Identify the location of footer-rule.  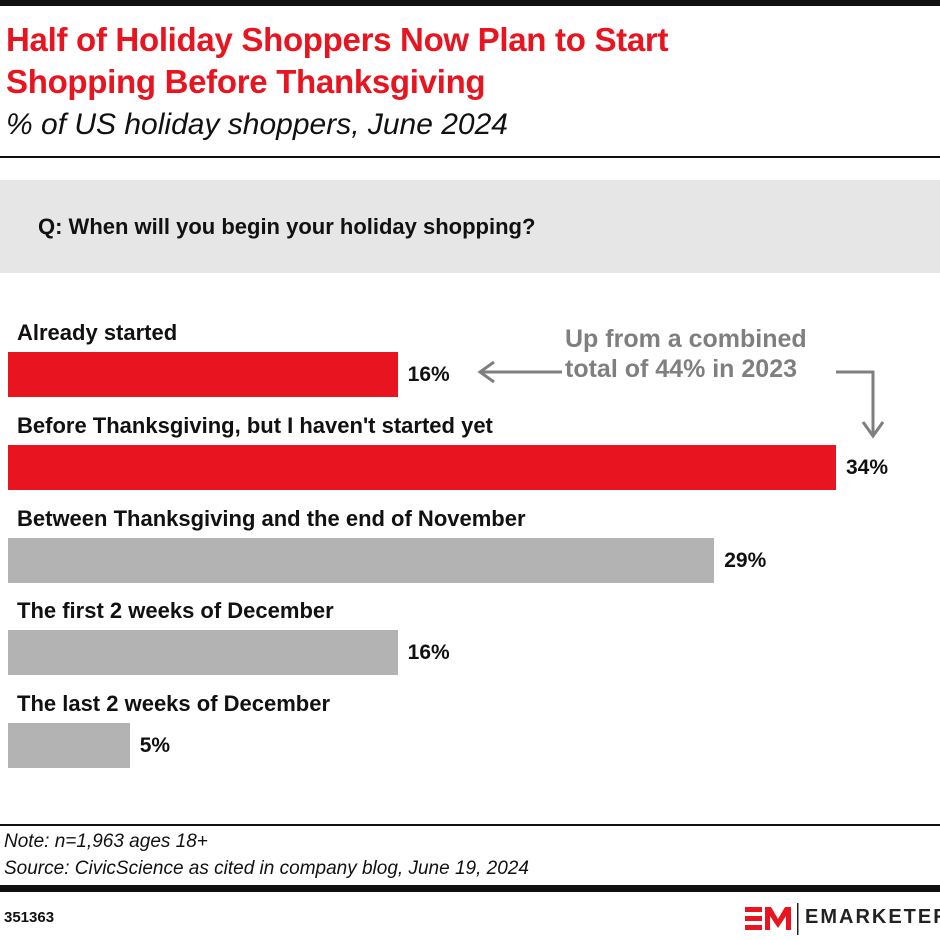
(470, 888).